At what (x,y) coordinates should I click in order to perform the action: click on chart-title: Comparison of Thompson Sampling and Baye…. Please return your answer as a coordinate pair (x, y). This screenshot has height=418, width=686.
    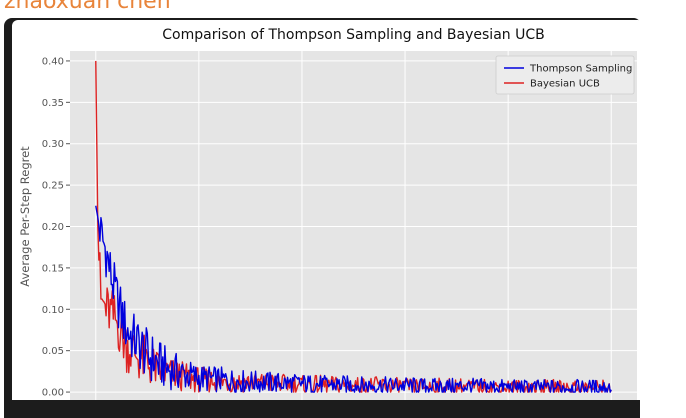
    Looking at the image, I should click on (353, 35).